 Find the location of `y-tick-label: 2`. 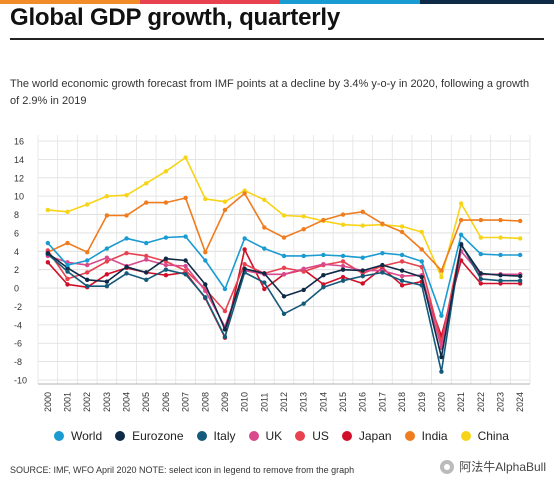

y-tick-label: 2 is located at coordinates (16, 270).